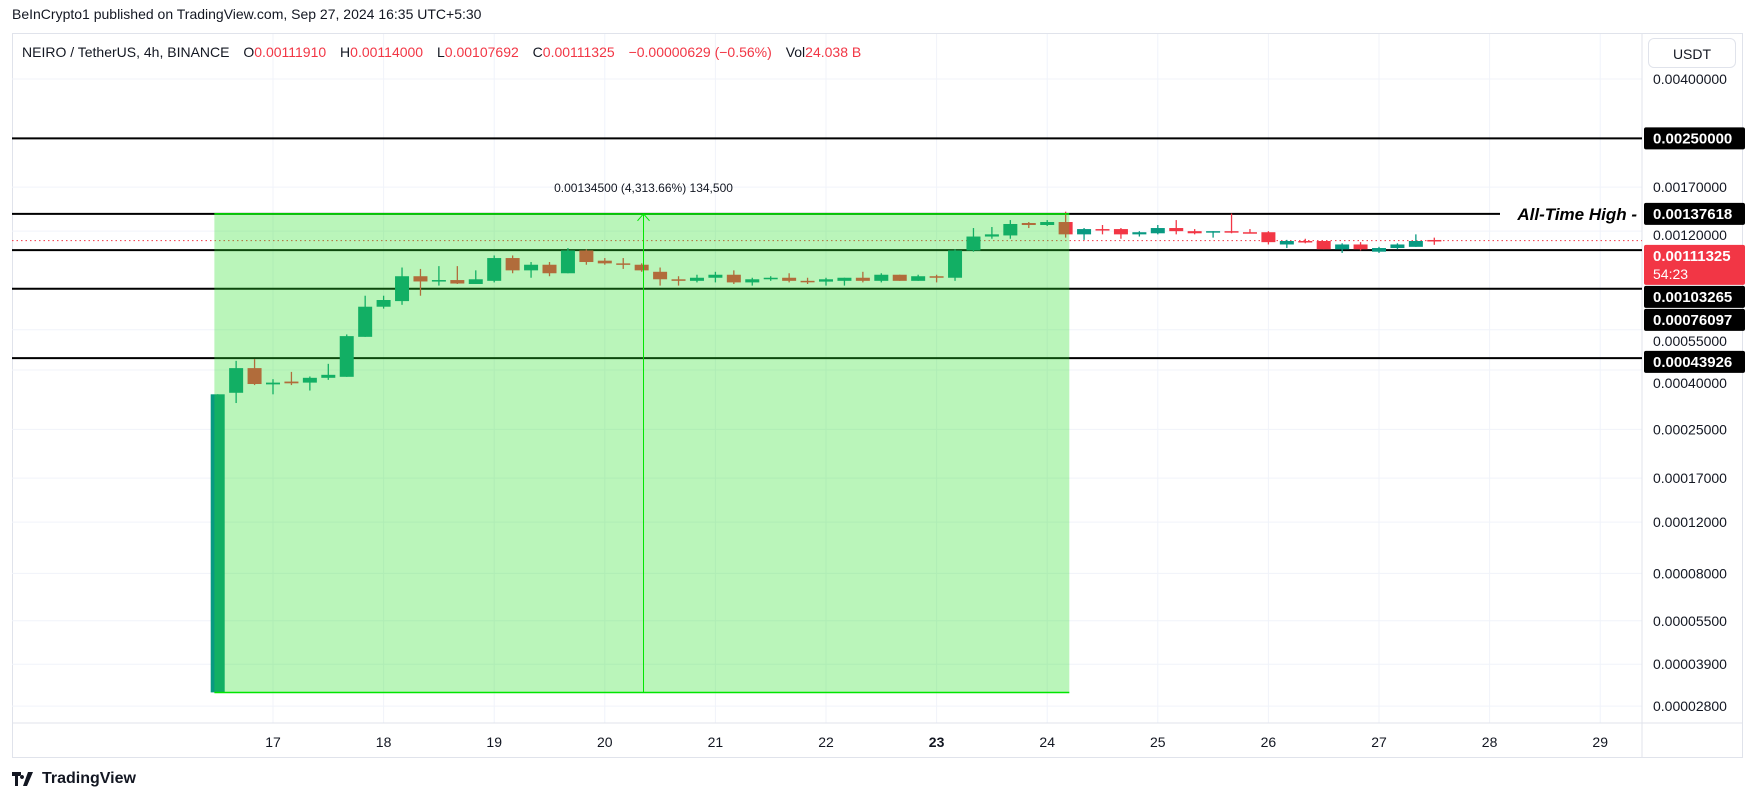 This screenshot has width=1755, height=803. What do you see at coordinates (1690, 341) in the screenshot?
I see `y-tick-label: 0.00055000` at bounding box center [1690, 341].